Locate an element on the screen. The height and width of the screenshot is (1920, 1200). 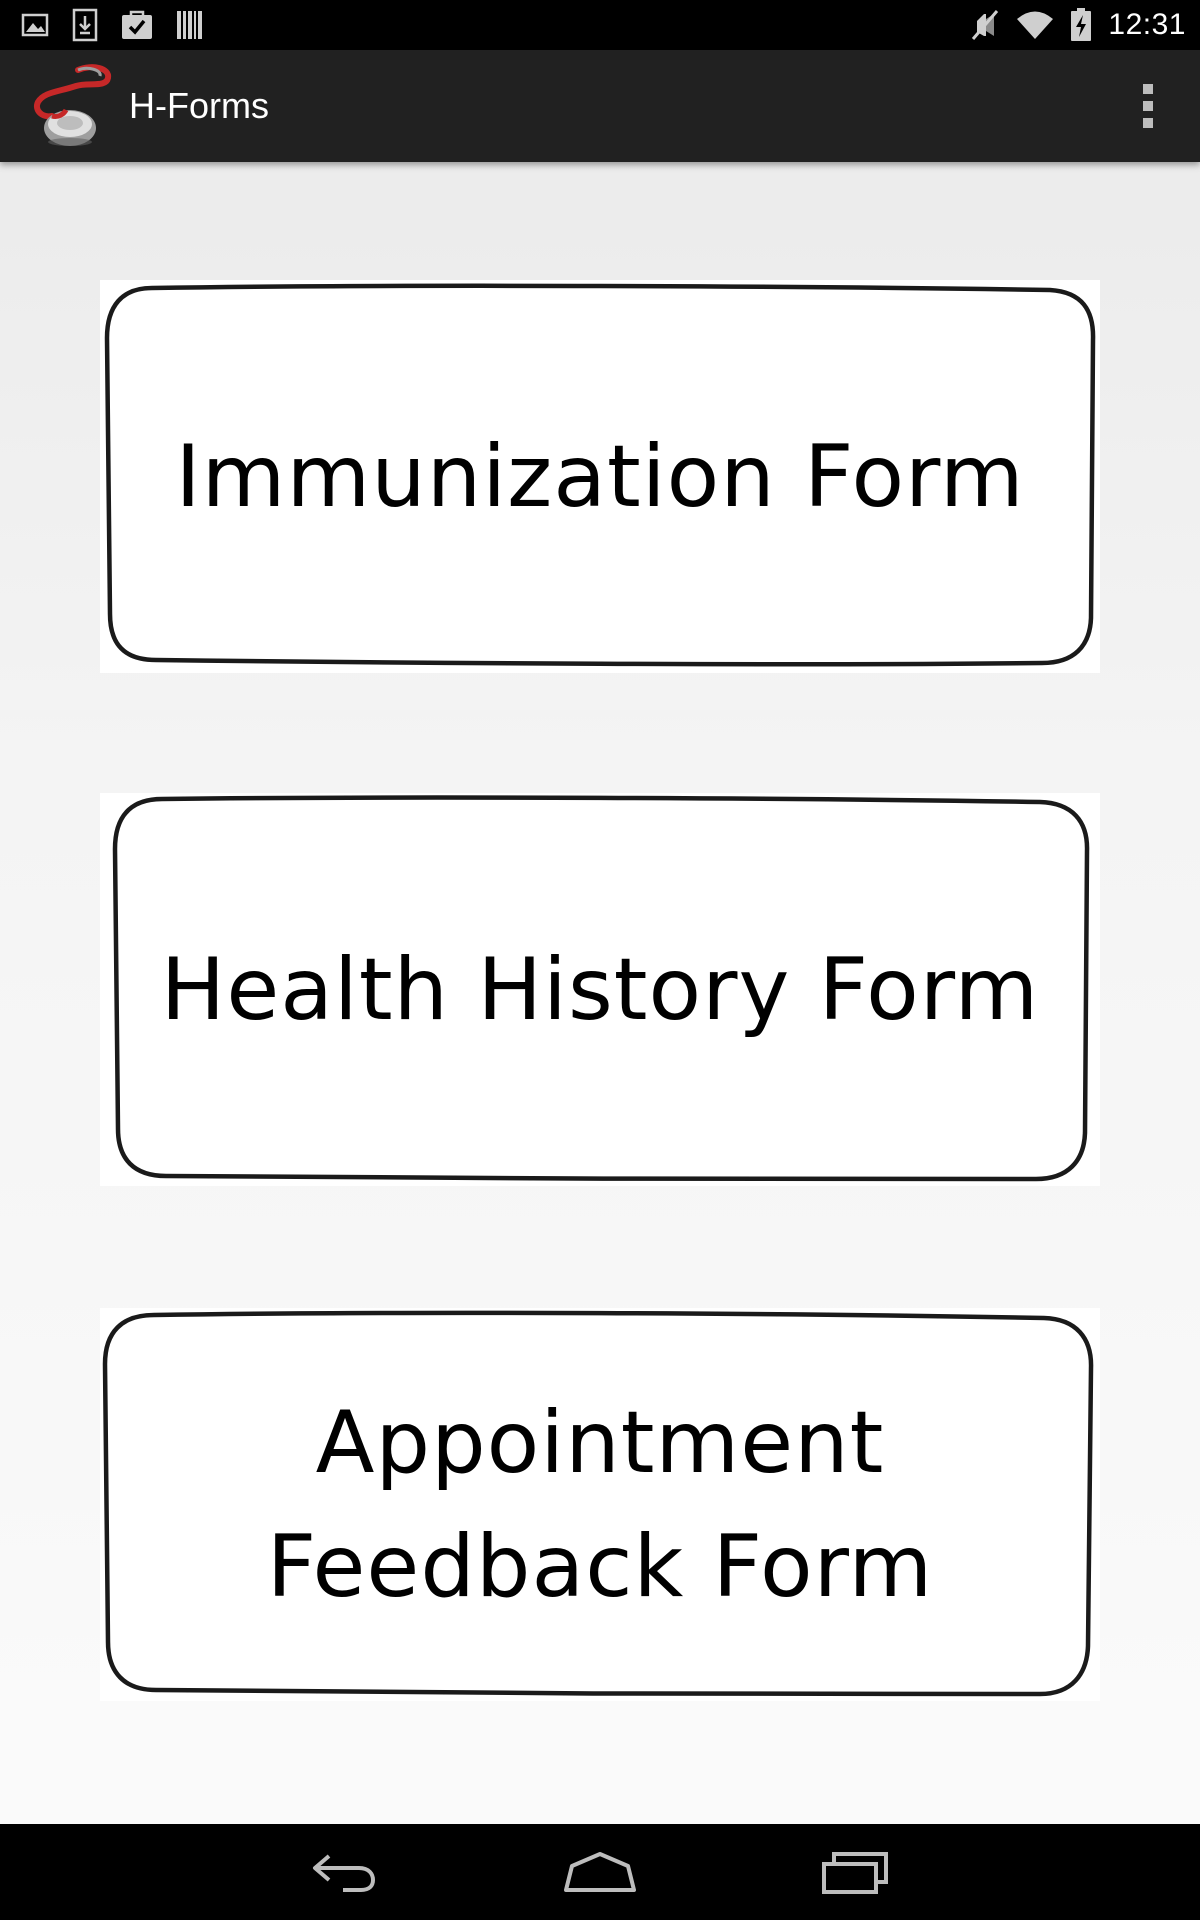
app-title: H-Forms is located at coordinates (199, 105).